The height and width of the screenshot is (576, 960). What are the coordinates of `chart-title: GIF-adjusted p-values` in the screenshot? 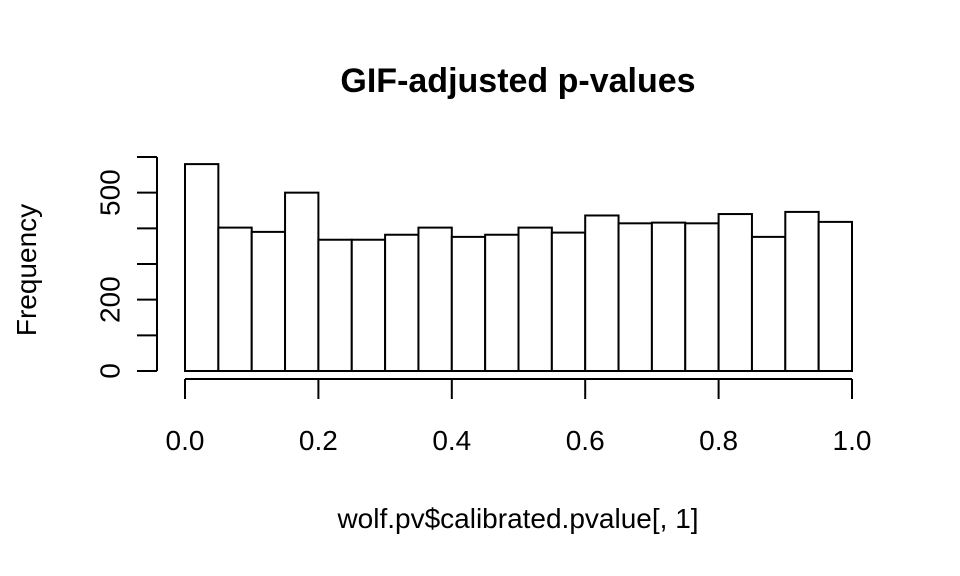 It's located at (517, 81).